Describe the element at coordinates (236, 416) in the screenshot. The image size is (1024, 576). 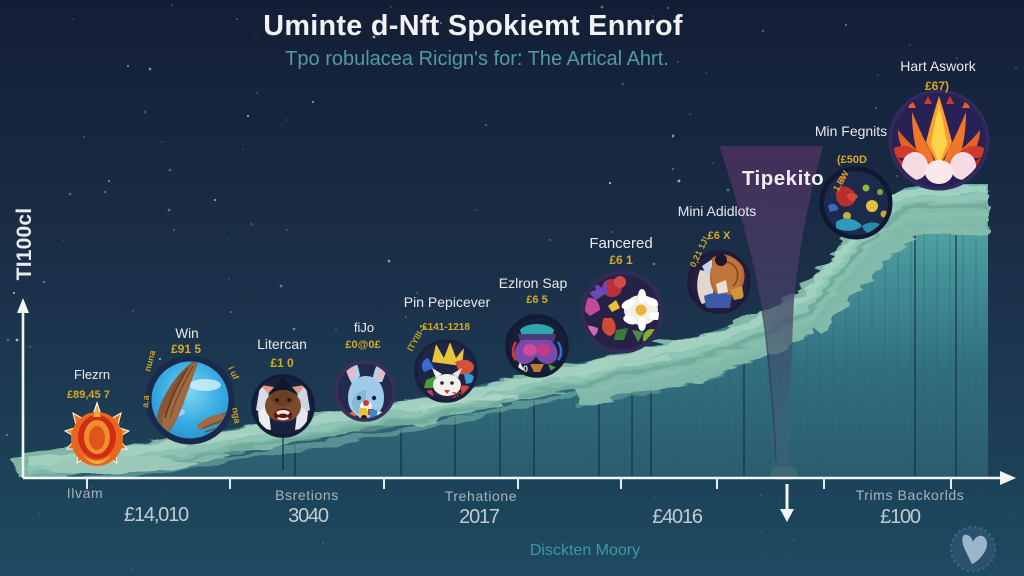
I see `svg-text: nga` at that location.